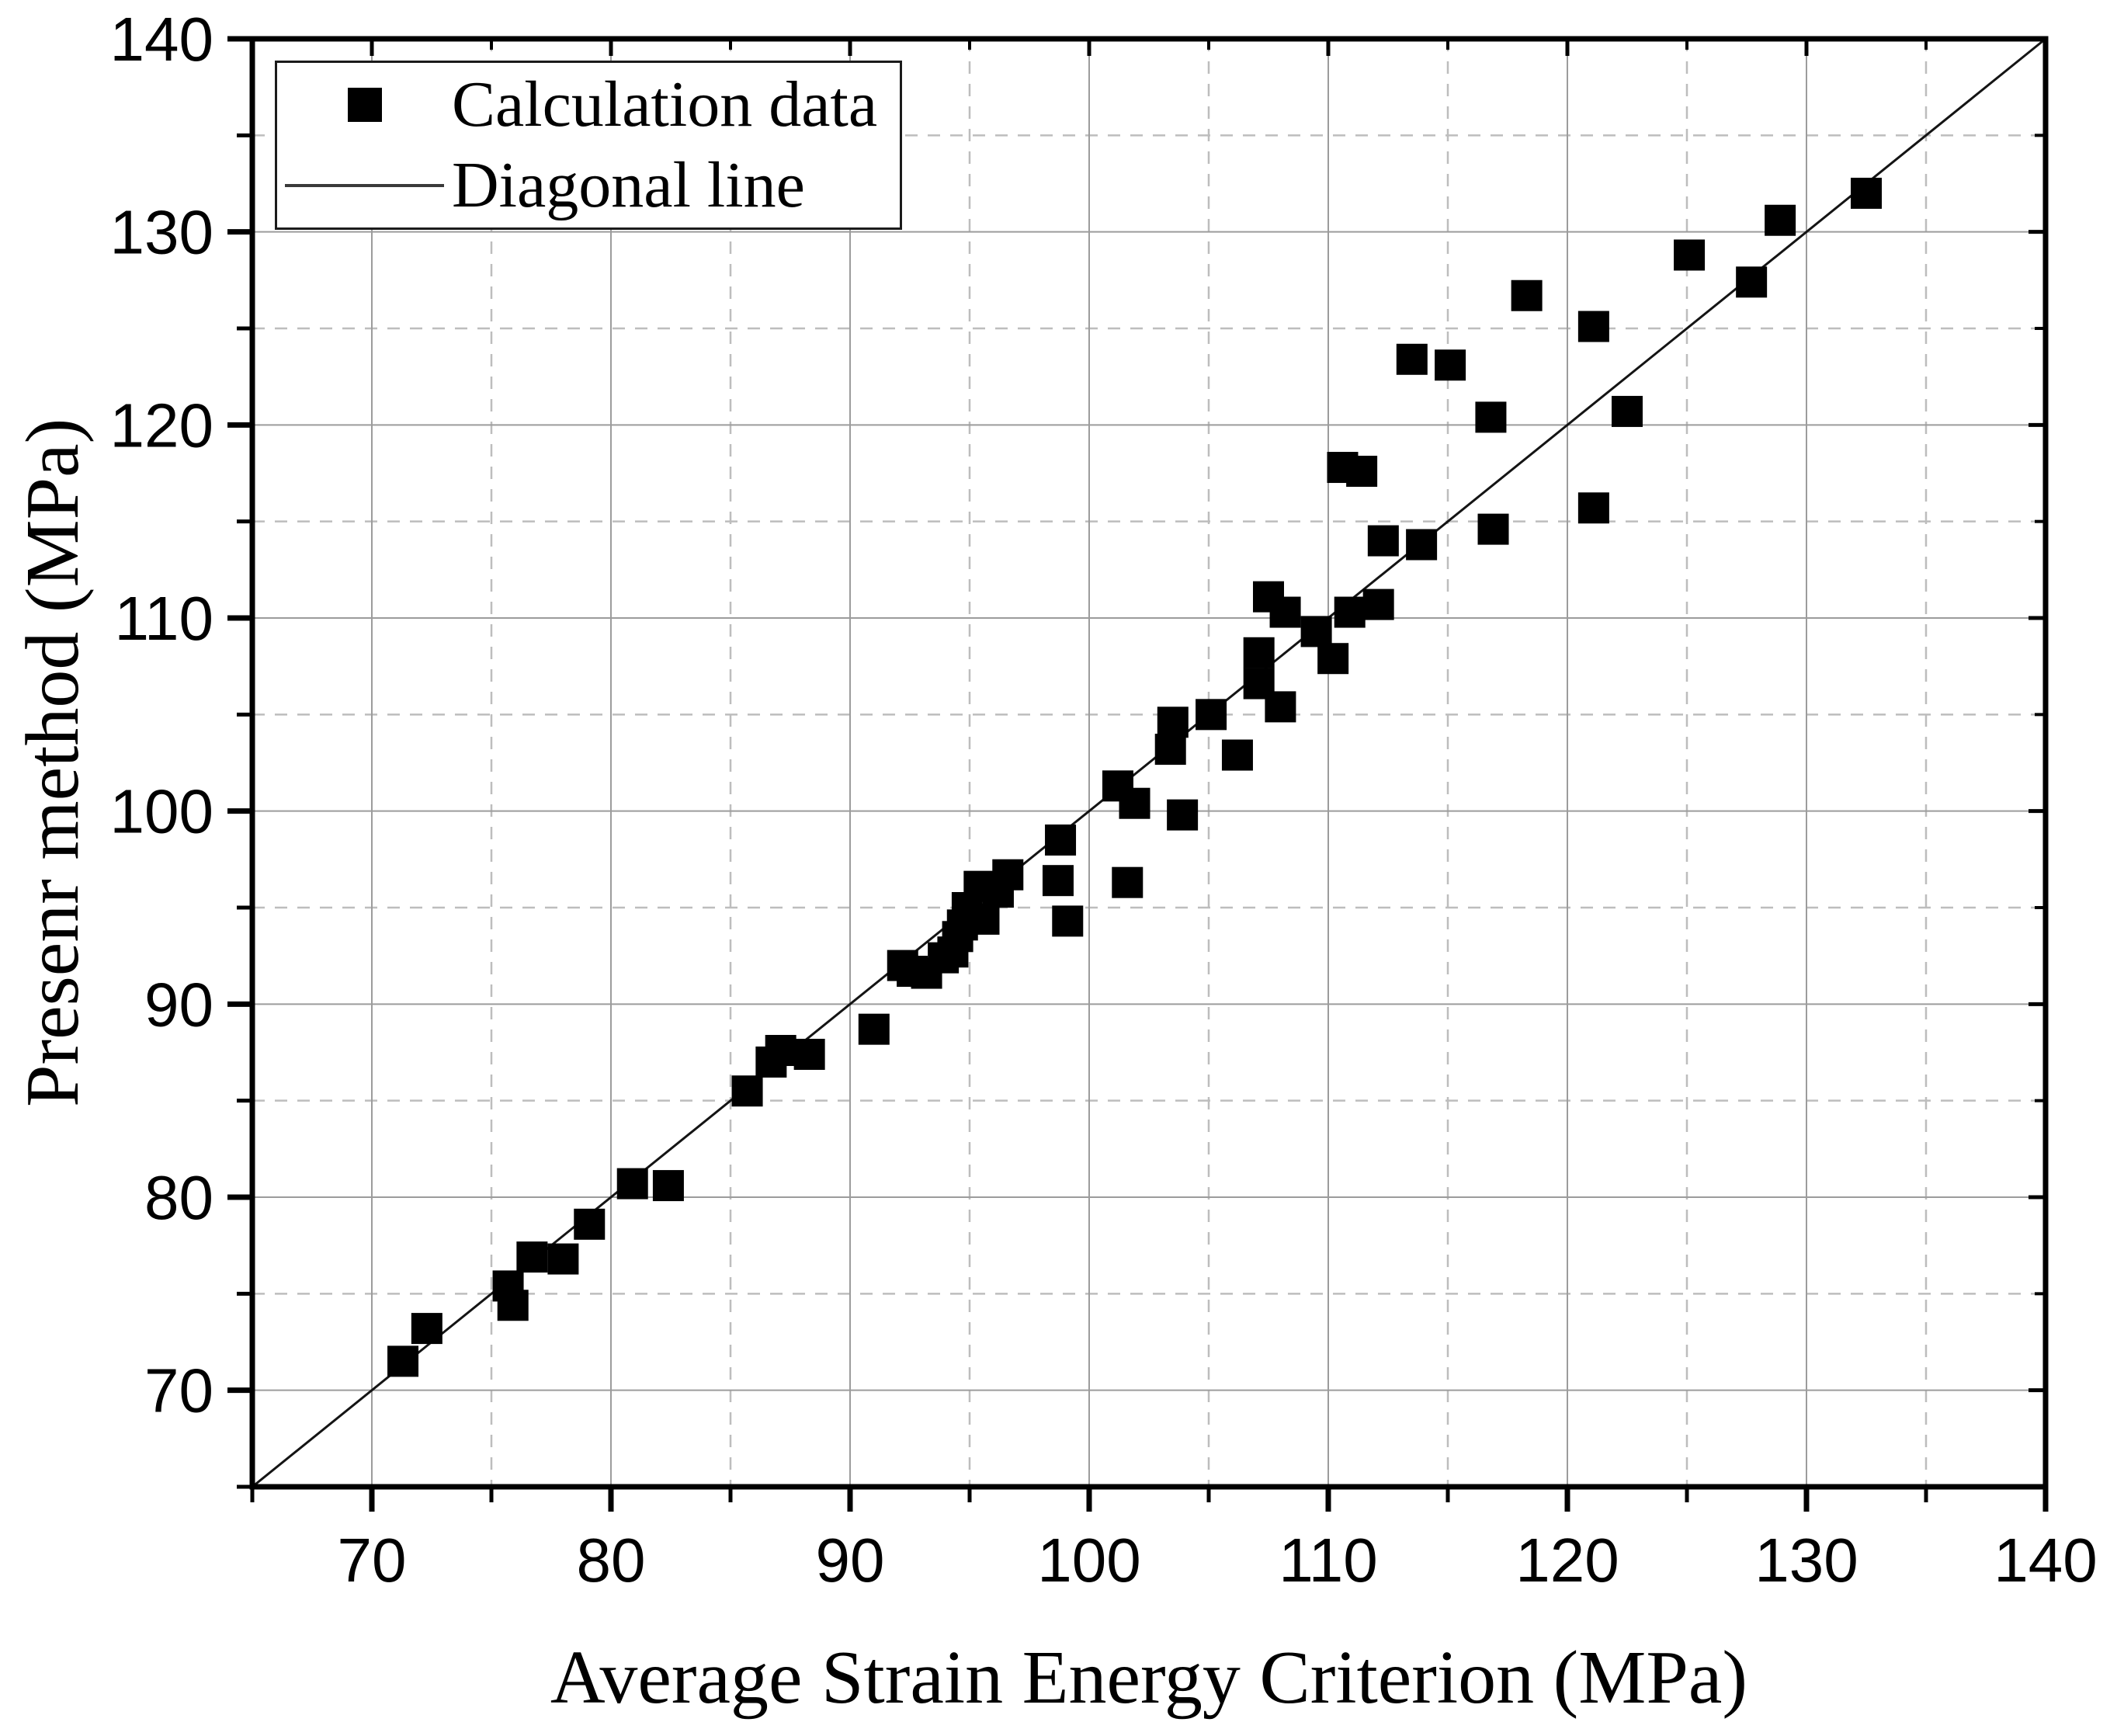 This screenshot has width=2117, height=1736. I want to click on legend-square-marker-icon, so click(364, 105).